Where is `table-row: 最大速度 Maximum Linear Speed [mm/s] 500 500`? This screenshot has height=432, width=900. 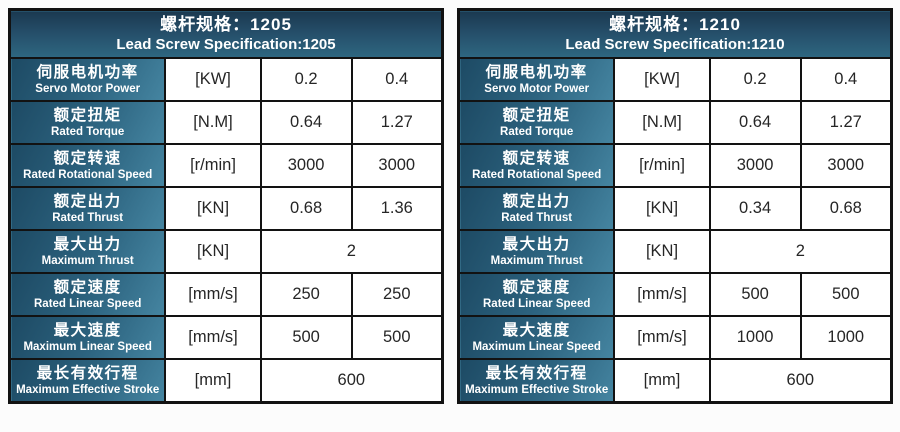
table-row: 最大速度 Maximum Linear Speed [mm/s] 500 500 is located at coordinates (226, 337).